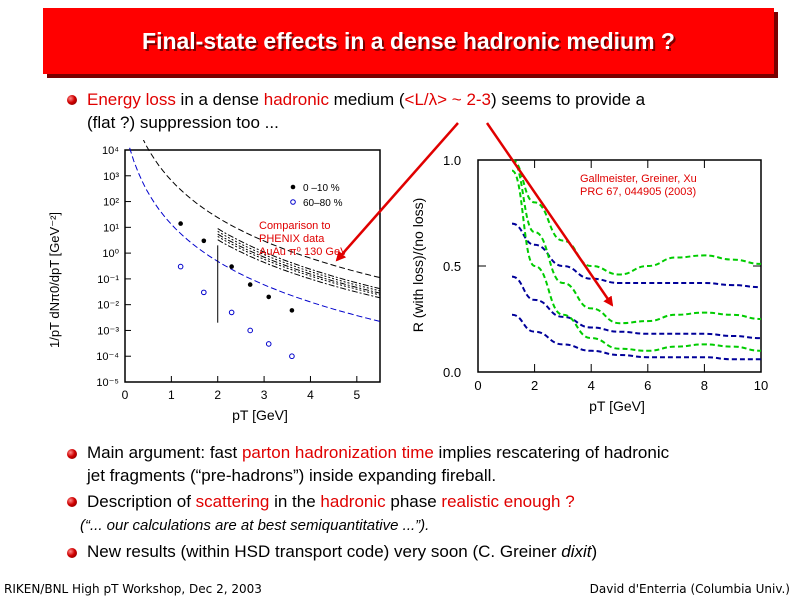 This screenshot has height=600, width=800. Describe the element at coordinates (111, 177) in the screenshot. I see `left-y-tick-label: 10³` at that location.